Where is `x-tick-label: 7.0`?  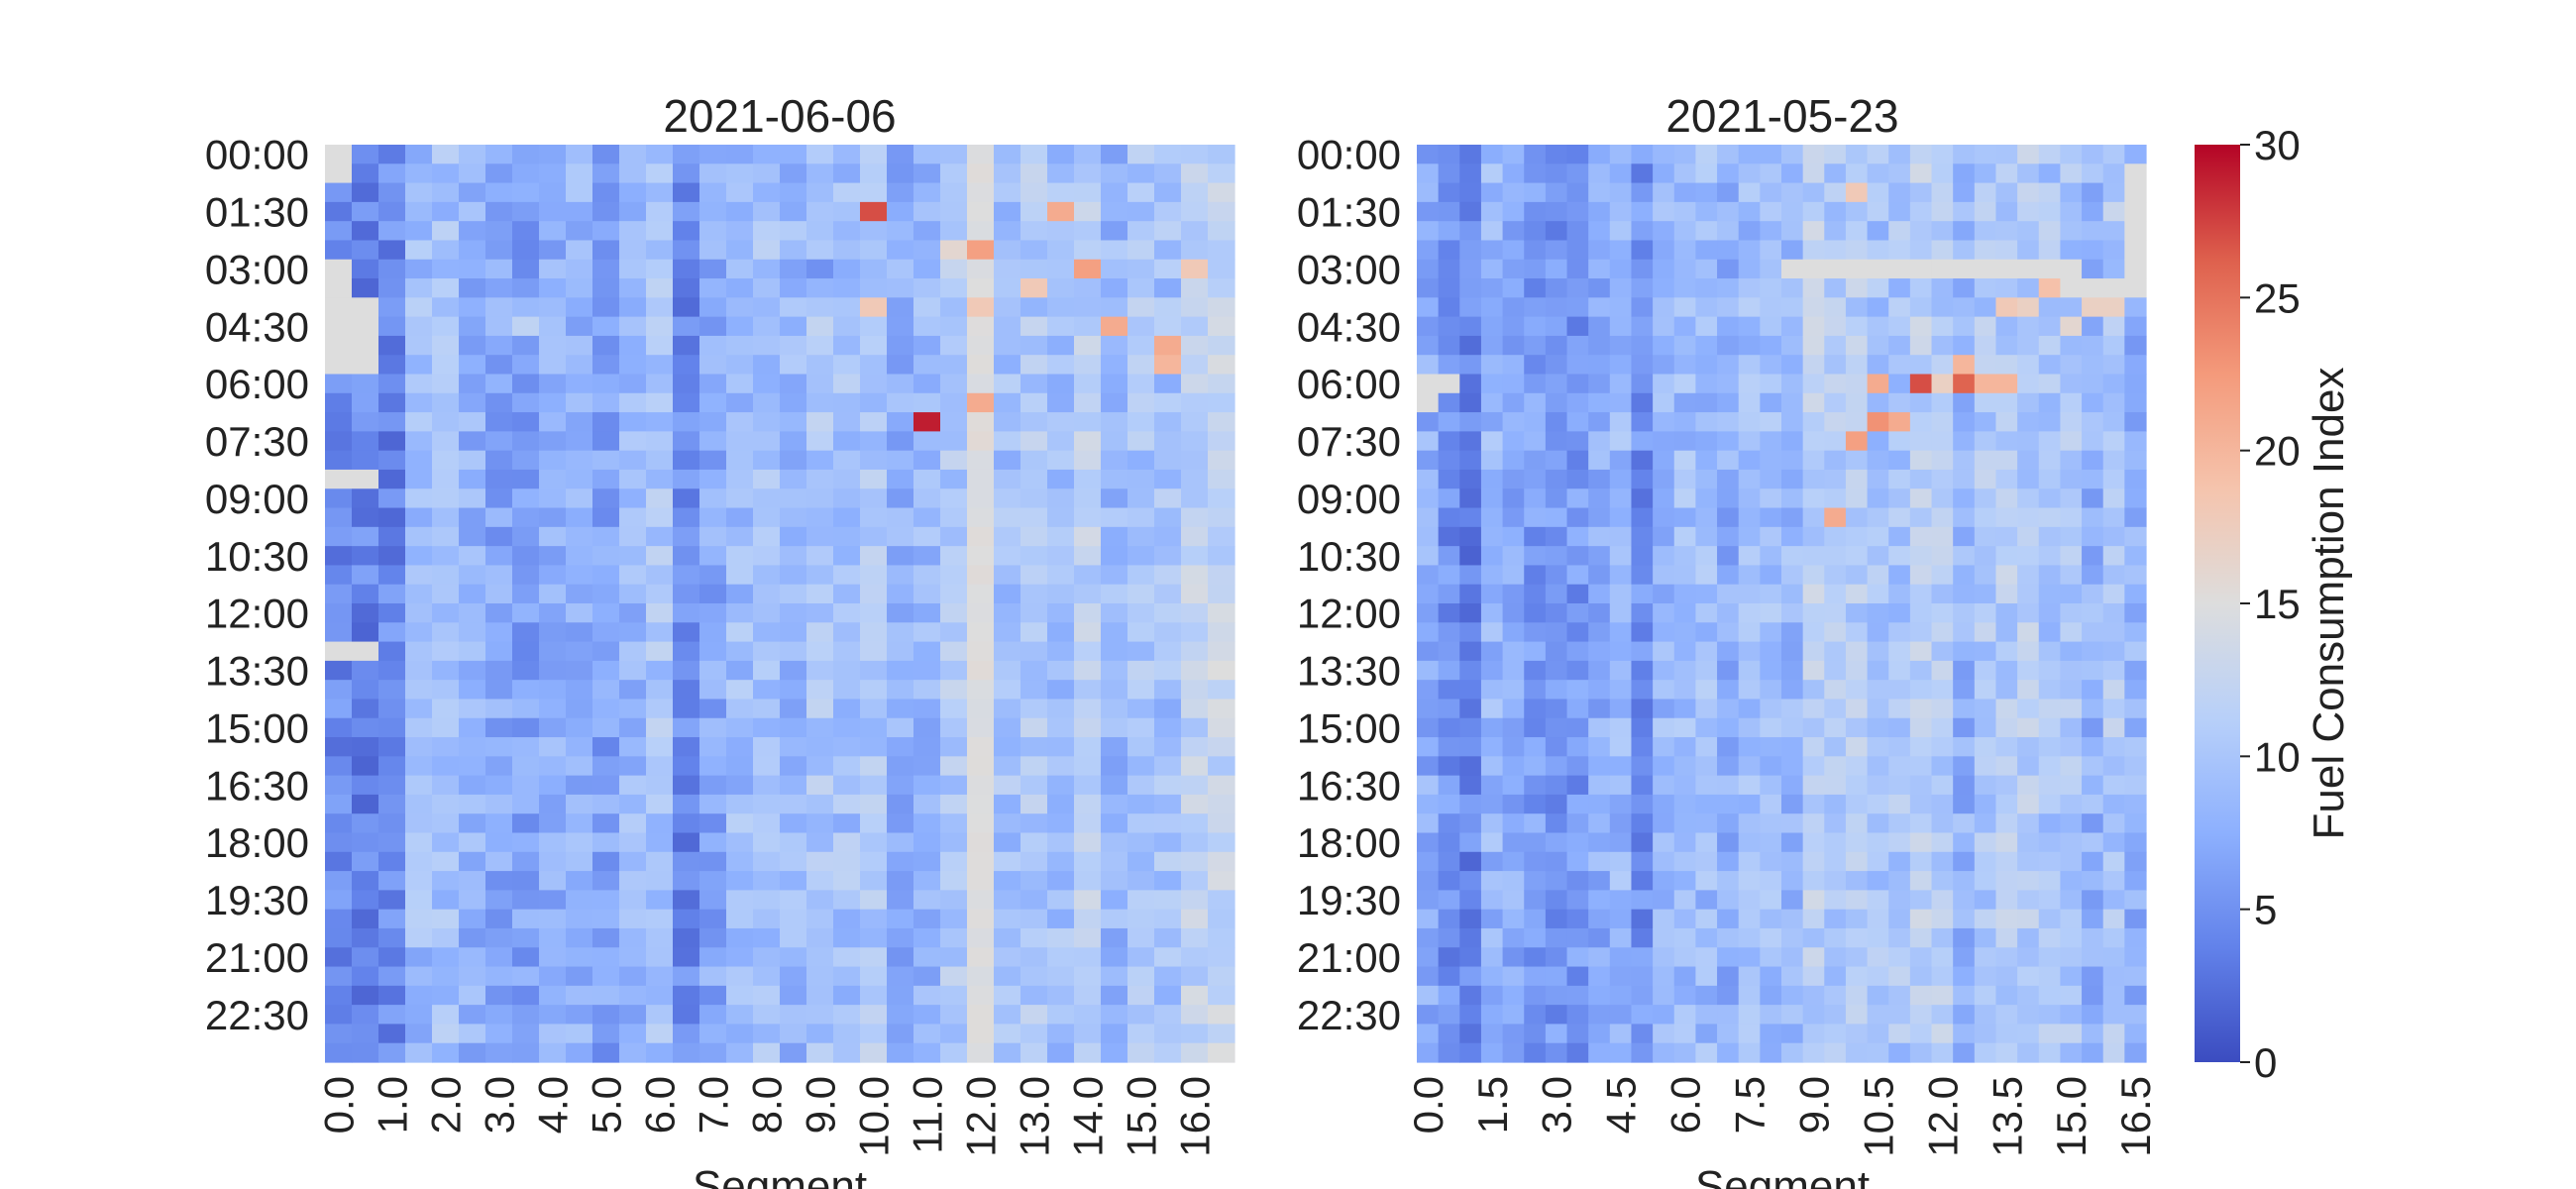
x-tick-label: 7.0 is located at coordinates (714, 1105).